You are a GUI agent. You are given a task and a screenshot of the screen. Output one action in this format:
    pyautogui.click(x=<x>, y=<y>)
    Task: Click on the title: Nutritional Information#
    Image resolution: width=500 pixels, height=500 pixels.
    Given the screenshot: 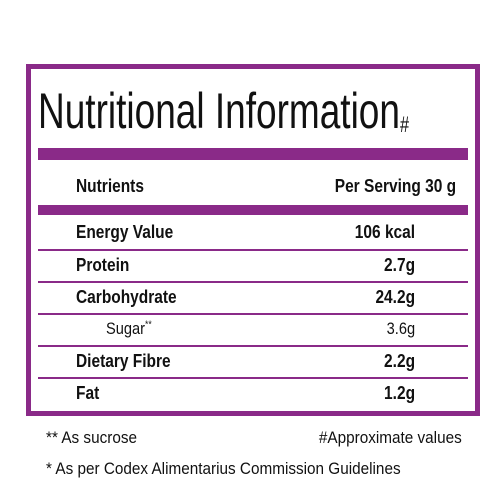 What is the action you would take?
    pyautogui.click(x=223, y=111)
    